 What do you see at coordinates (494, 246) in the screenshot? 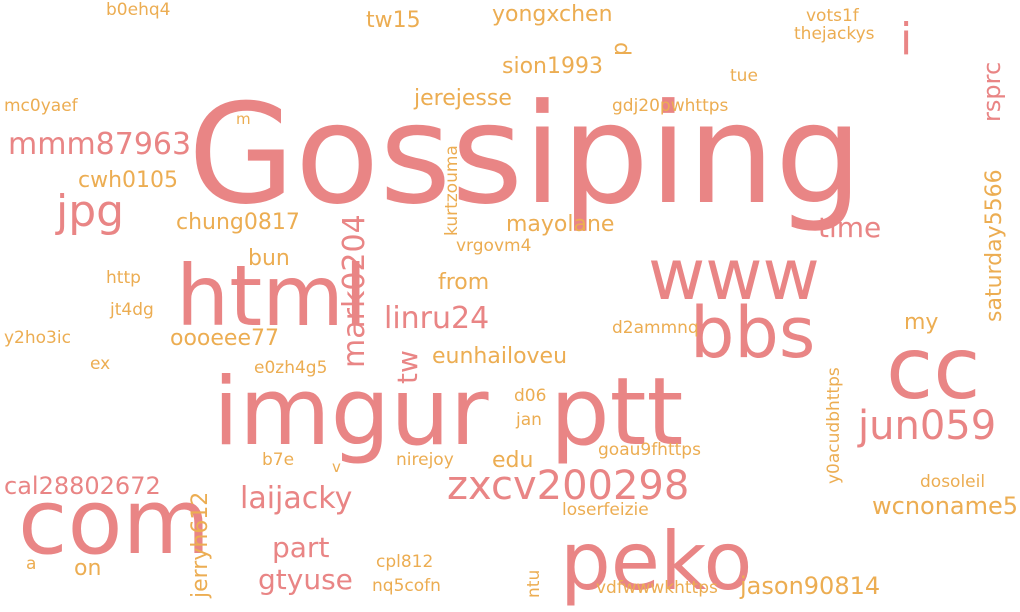
I see `word-vrgovm4: vrgovm4` at bounding box center [494, 246].